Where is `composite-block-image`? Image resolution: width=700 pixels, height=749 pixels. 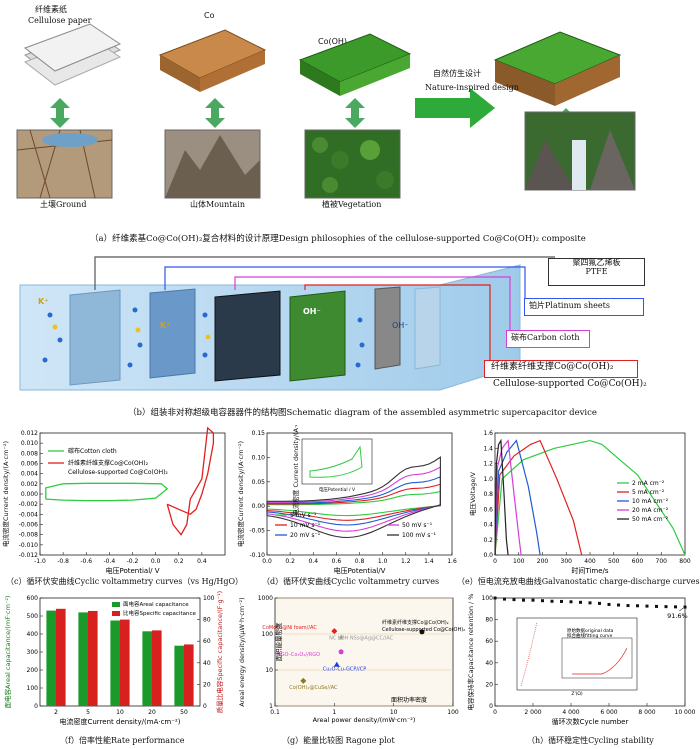
composite-block-image is located at coordinates (557, 68).